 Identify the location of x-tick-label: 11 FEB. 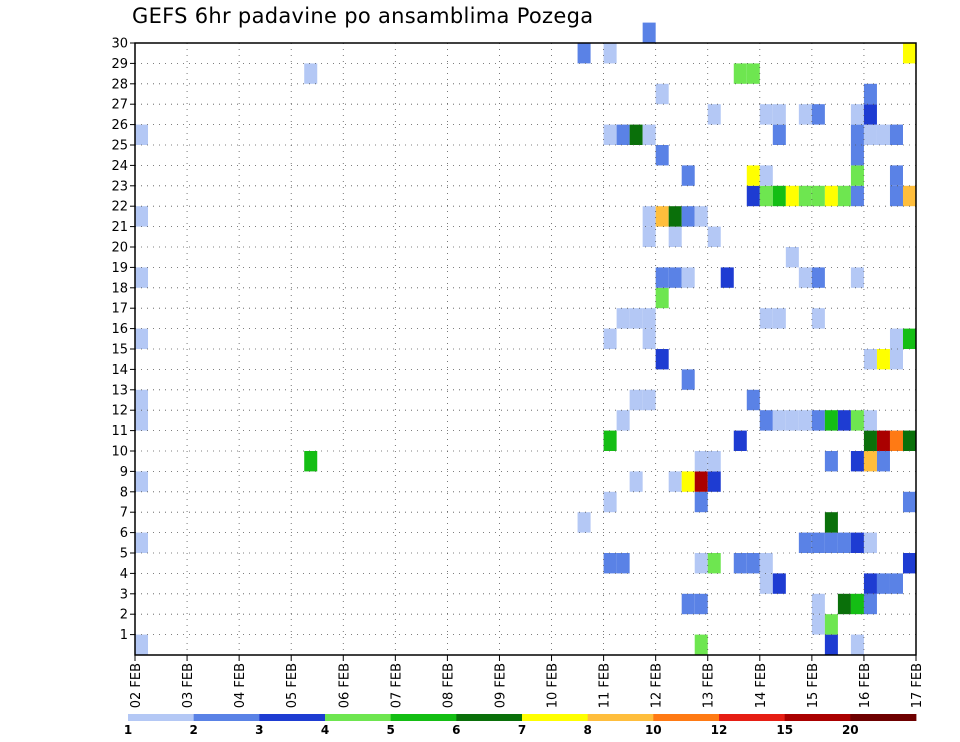
(605, 685).